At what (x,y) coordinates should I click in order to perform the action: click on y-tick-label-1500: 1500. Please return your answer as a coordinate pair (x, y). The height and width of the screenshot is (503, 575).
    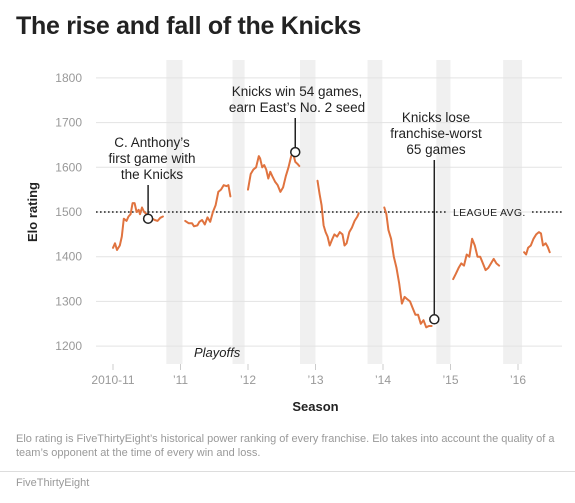
    Looking at the image, I should click on (68, 212).